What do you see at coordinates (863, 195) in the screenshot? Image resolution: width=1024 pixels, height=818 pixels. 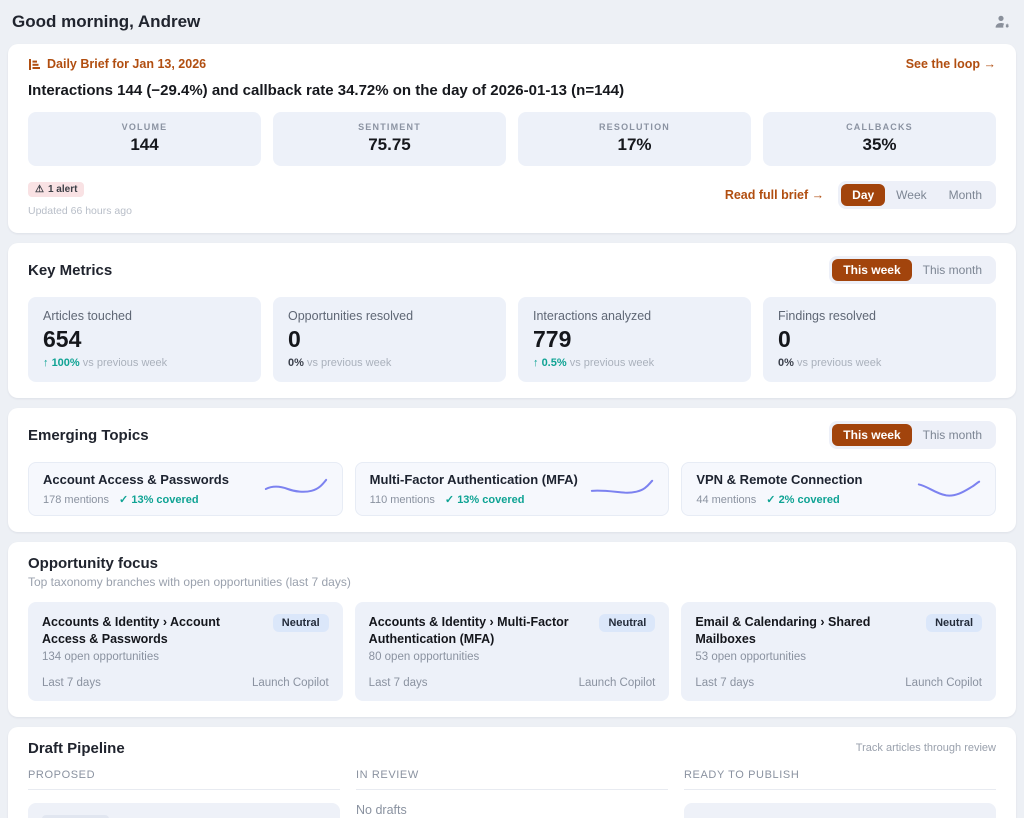 I see `toggle-day: Day` at bounding box center [863, 195].